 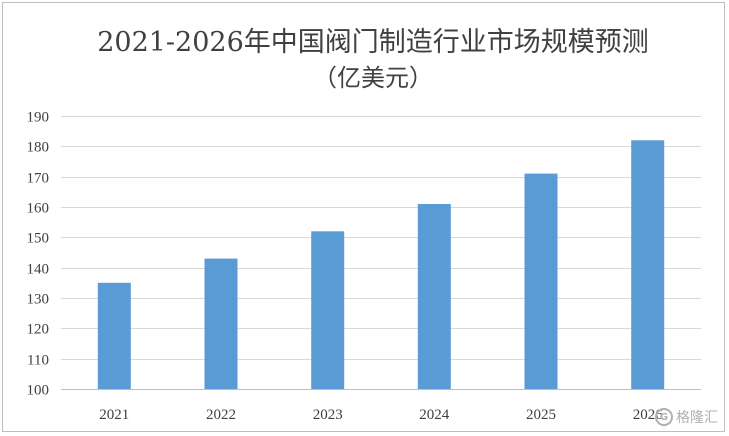 I want to click on y-tick-label: 170, so click(x=38, y=179).